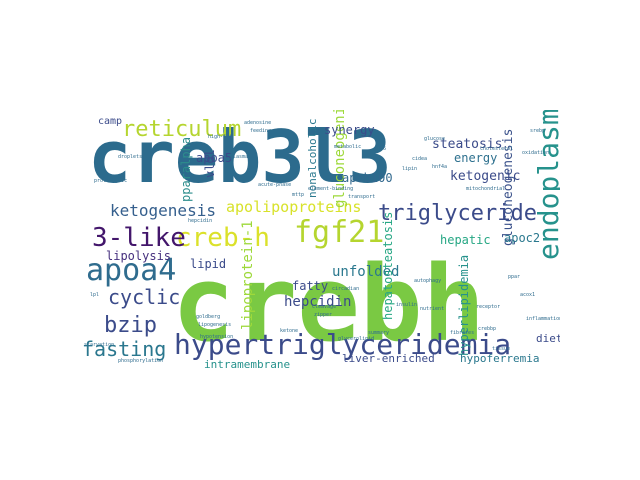 The width and height of the screenshot is (640, 480). I want to click on word-lipid: lipid, so click(208, 264).